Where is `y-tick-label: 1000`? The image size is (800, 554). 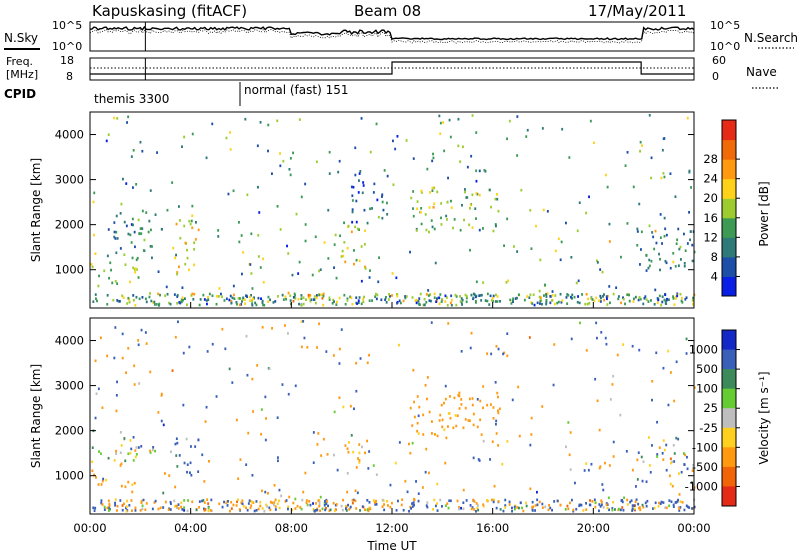
y-tick-label: 1000 is located at coordinates (69, 270).